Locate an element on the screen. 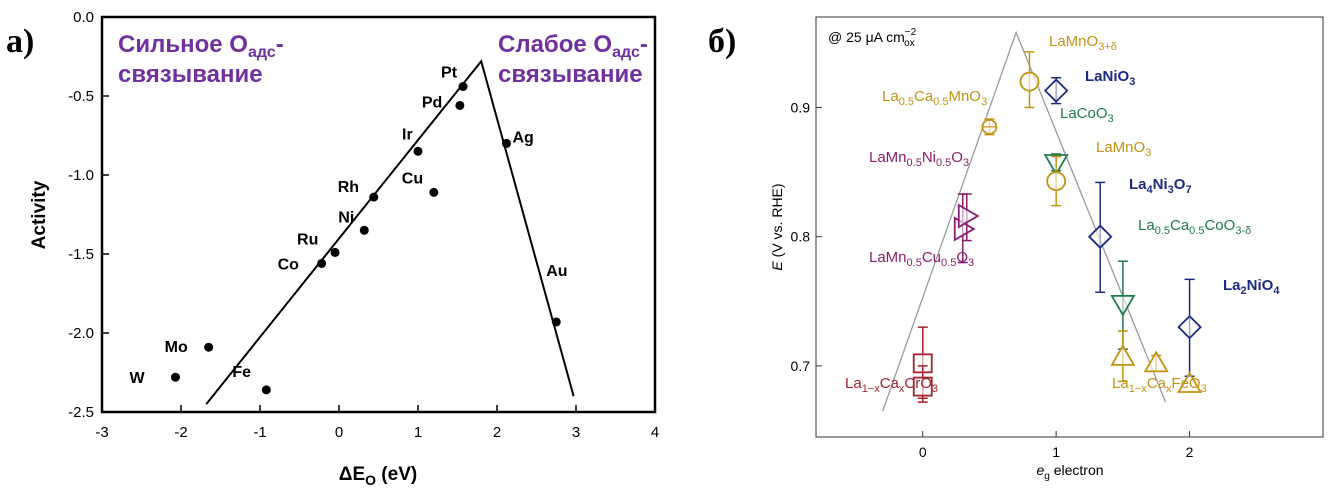 This screenshot has height=488, width=1333. point-label-ni: Ni is located at coordinates (346, 217).